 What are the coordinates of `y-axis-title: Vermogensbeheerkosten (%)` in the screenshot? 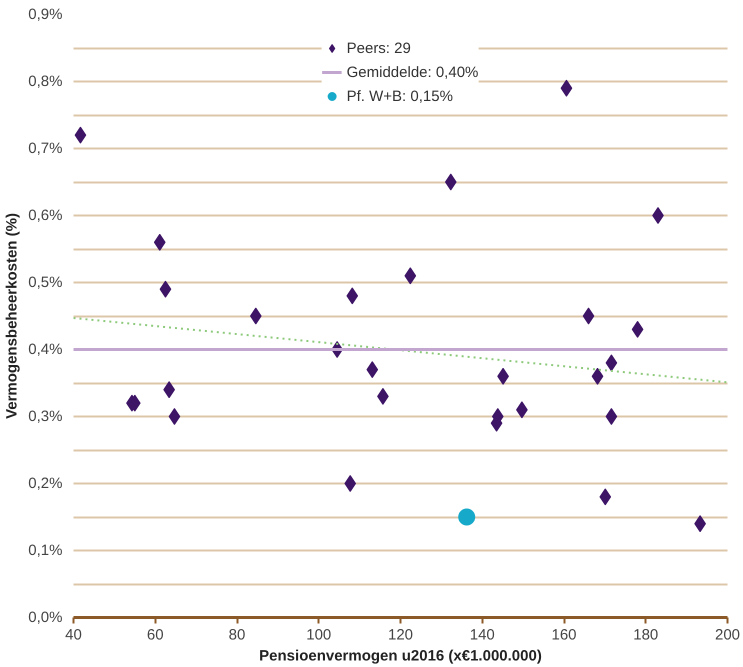 It's located at (11, 316).